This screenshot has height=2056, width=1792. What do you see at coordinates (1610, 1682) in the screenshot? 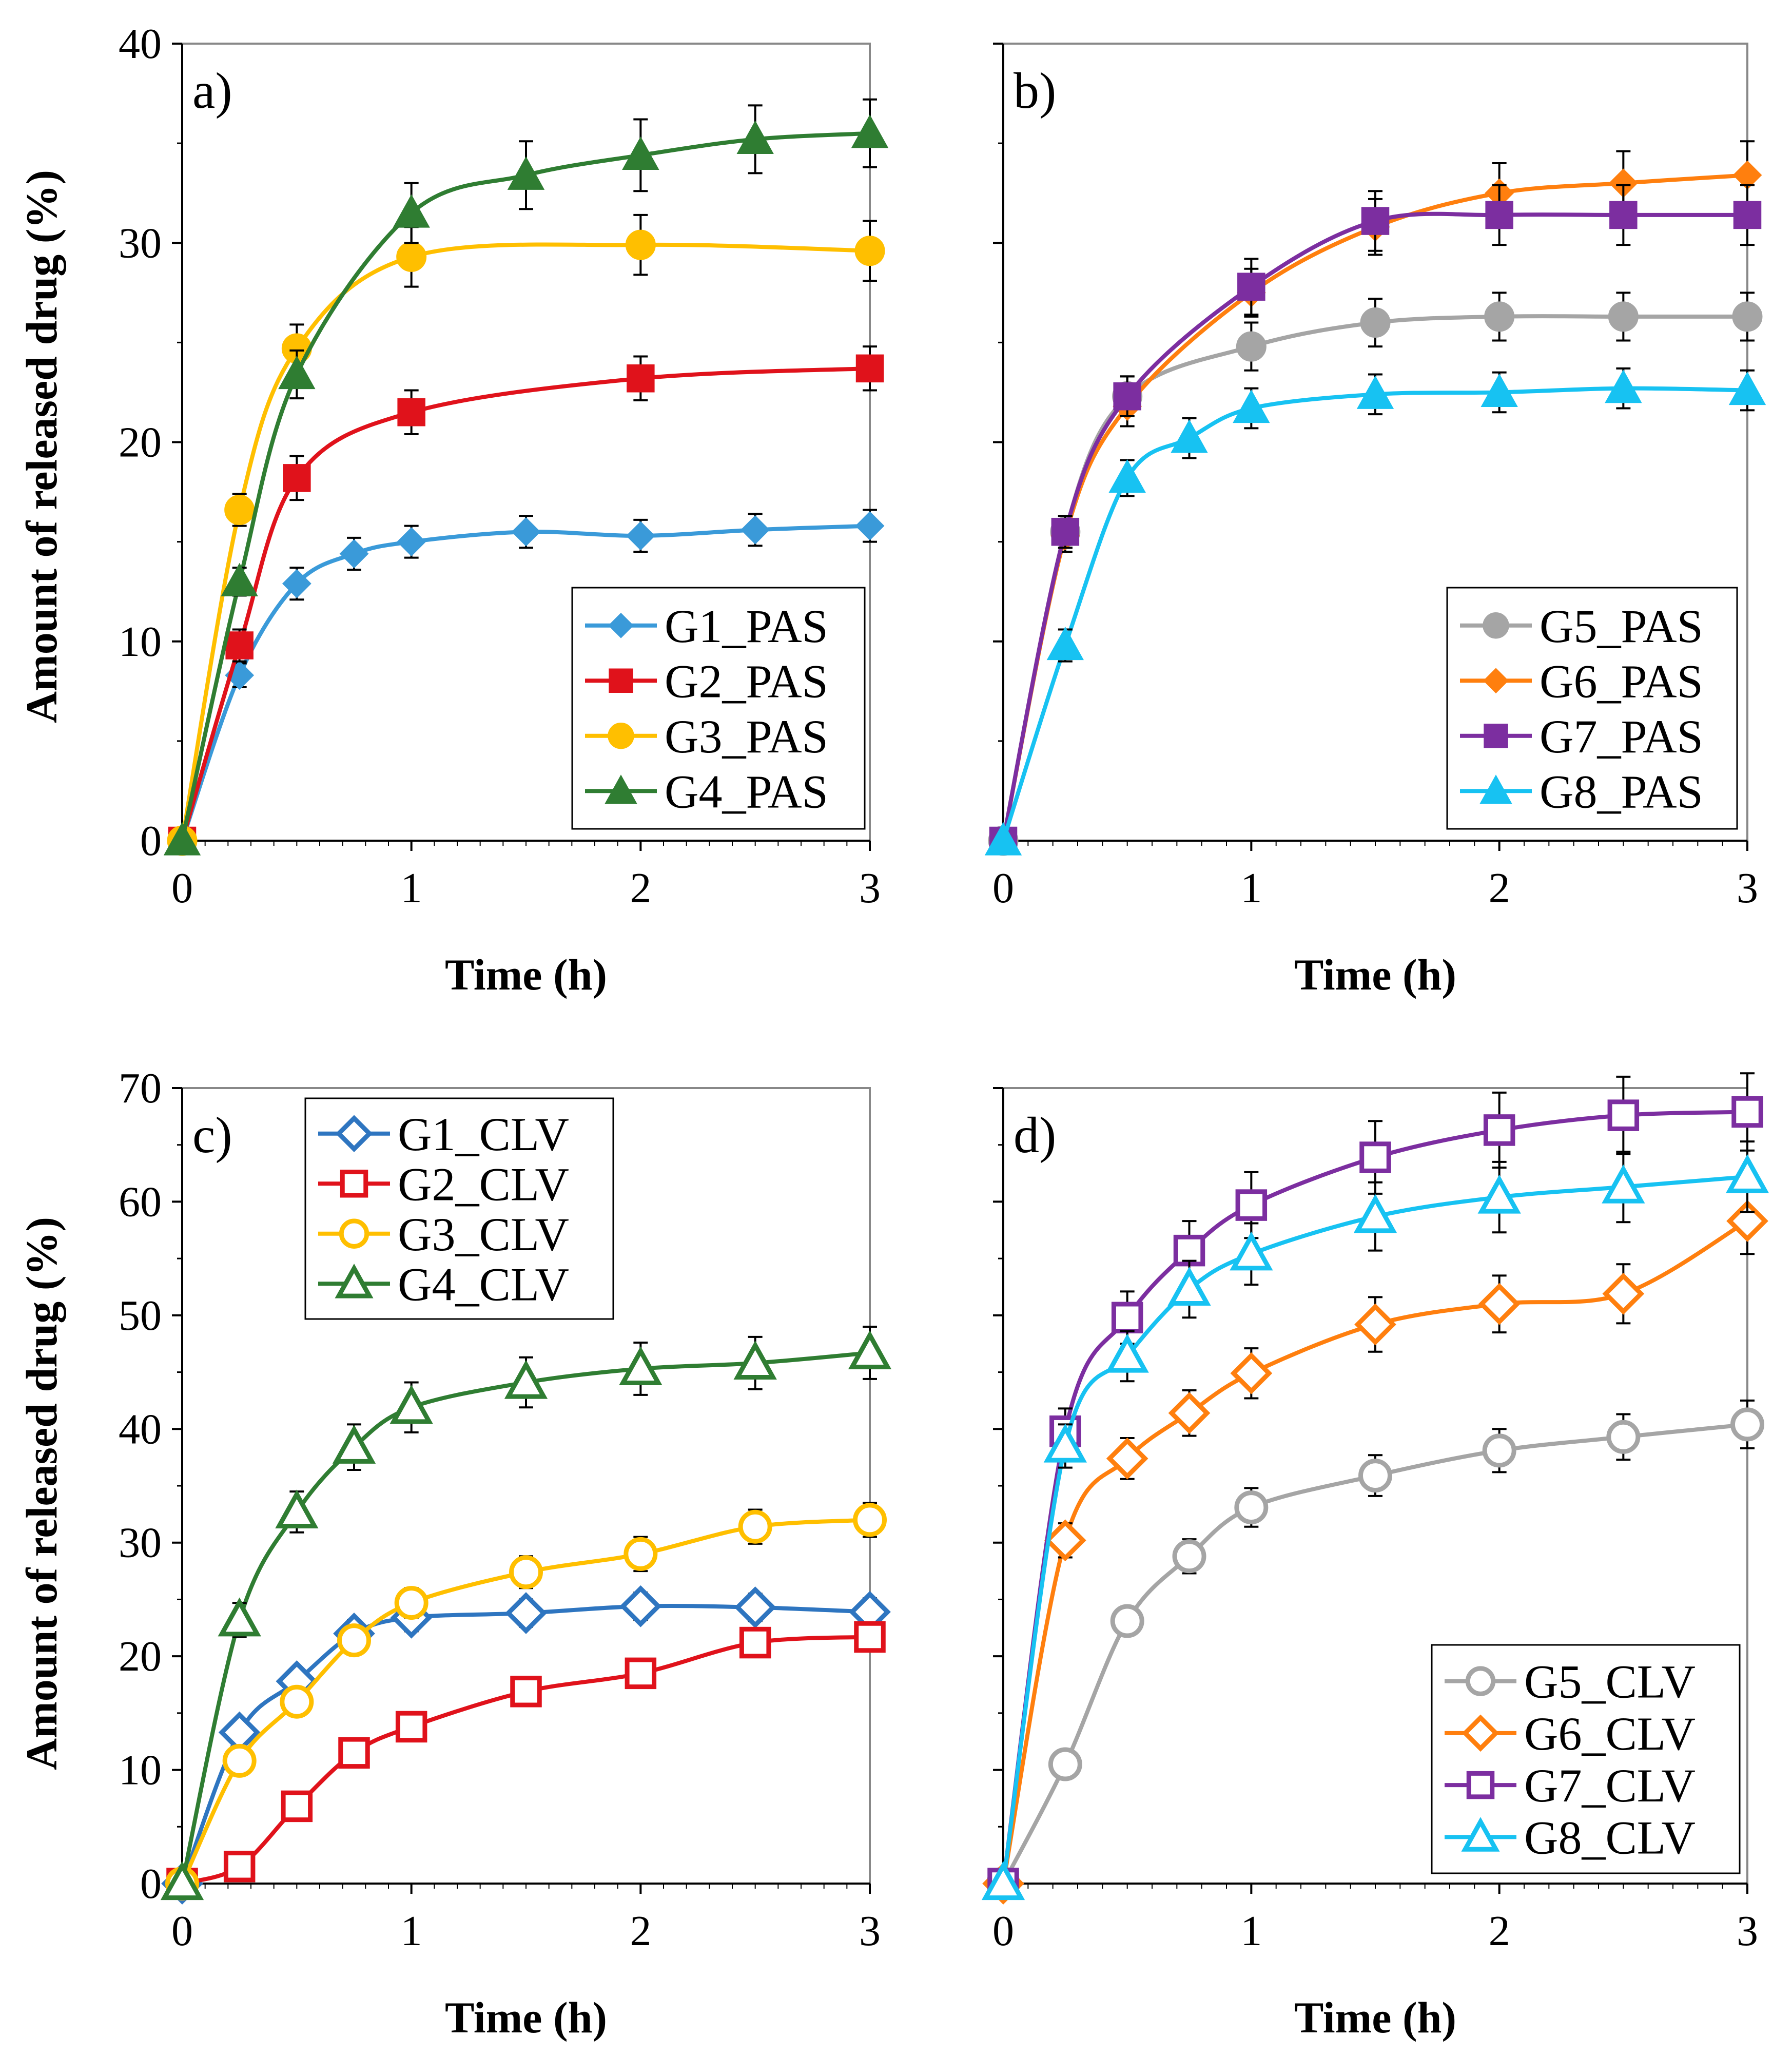
I see `legend-label: G5_CLV` at bounding box center [1610, 1682].